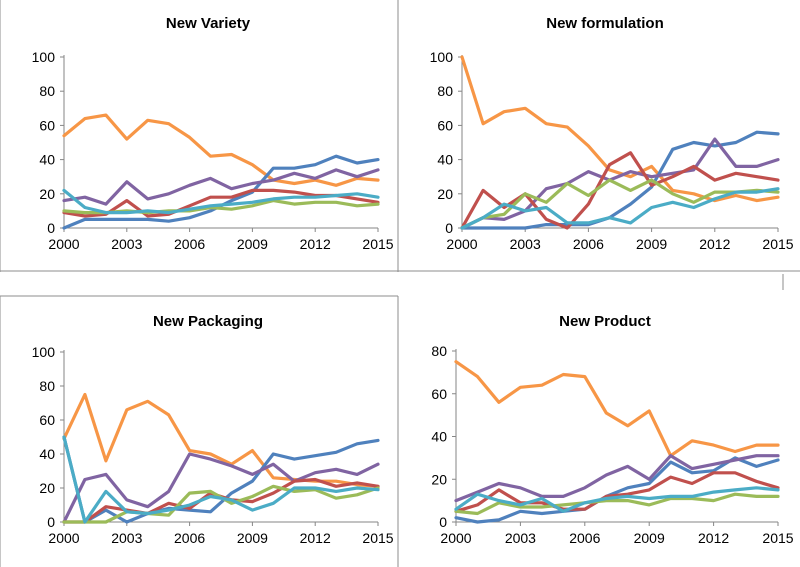 This screenshot has height=567, width=800. I want to click on chart-title: New Variety, so click(208, 23).